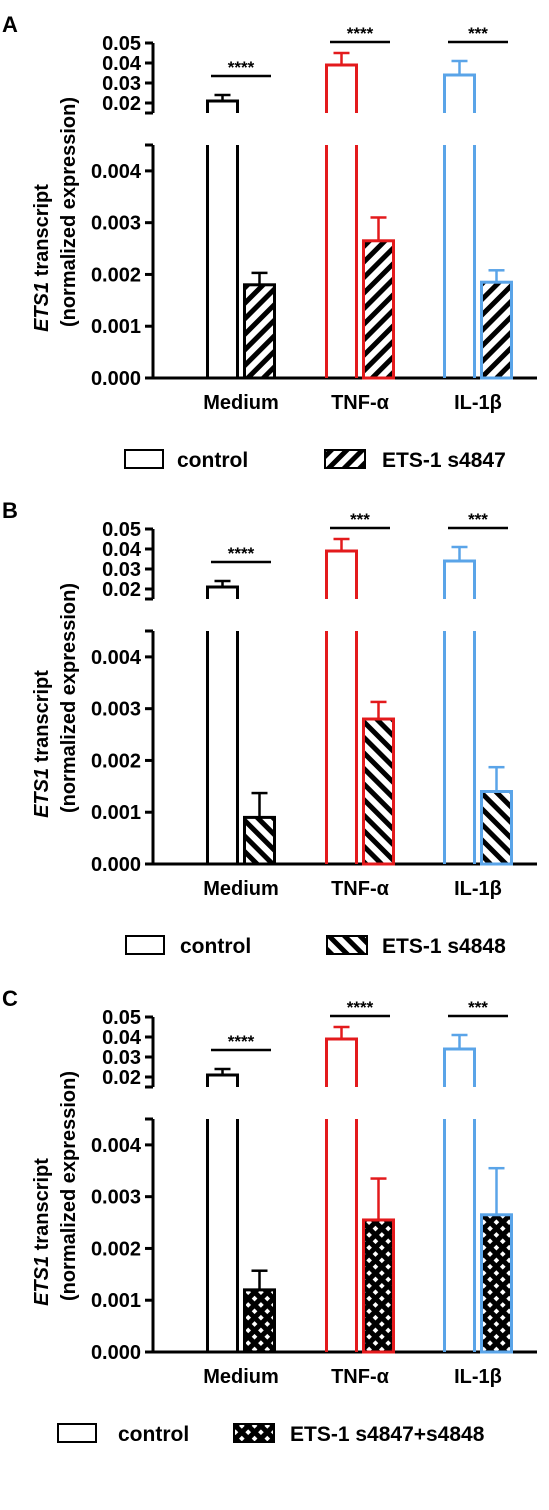  I want to click on panel-label: C, so click(10, 998).